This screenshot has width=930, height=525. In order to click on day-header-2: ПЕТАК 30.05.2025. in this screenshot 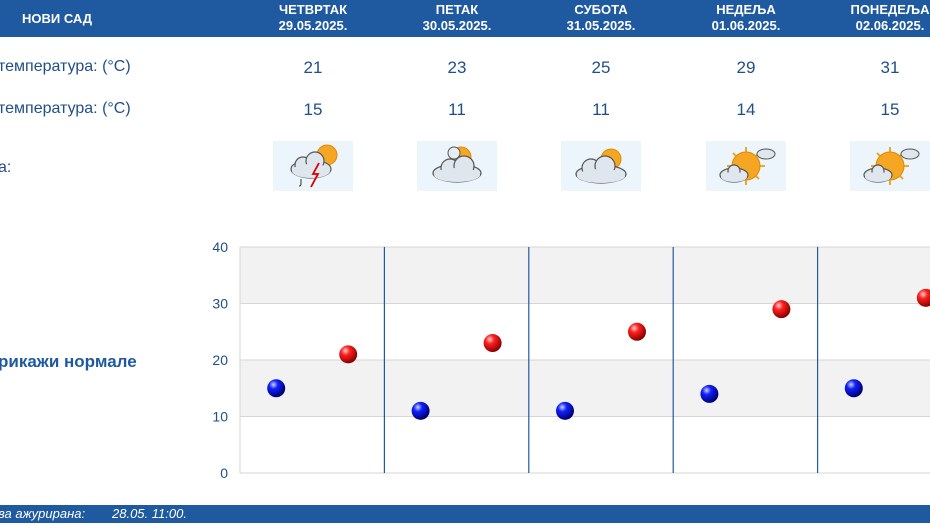, I will do `click(457, 18)`.